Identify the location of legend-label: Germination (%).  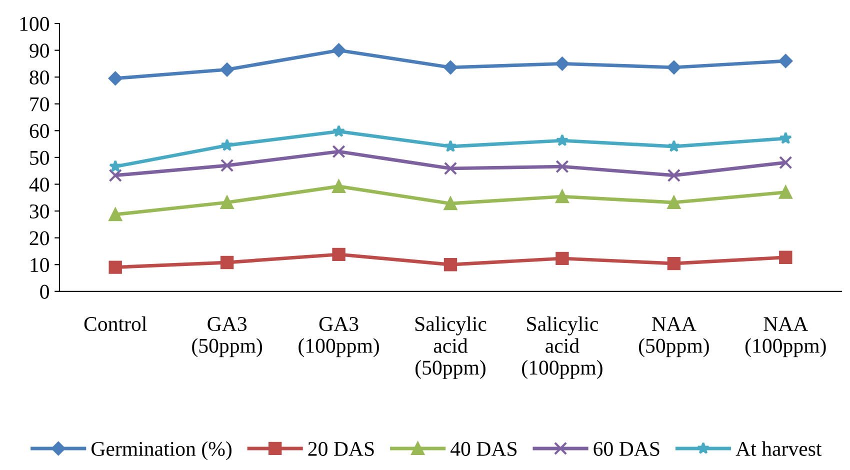
(162, 450).